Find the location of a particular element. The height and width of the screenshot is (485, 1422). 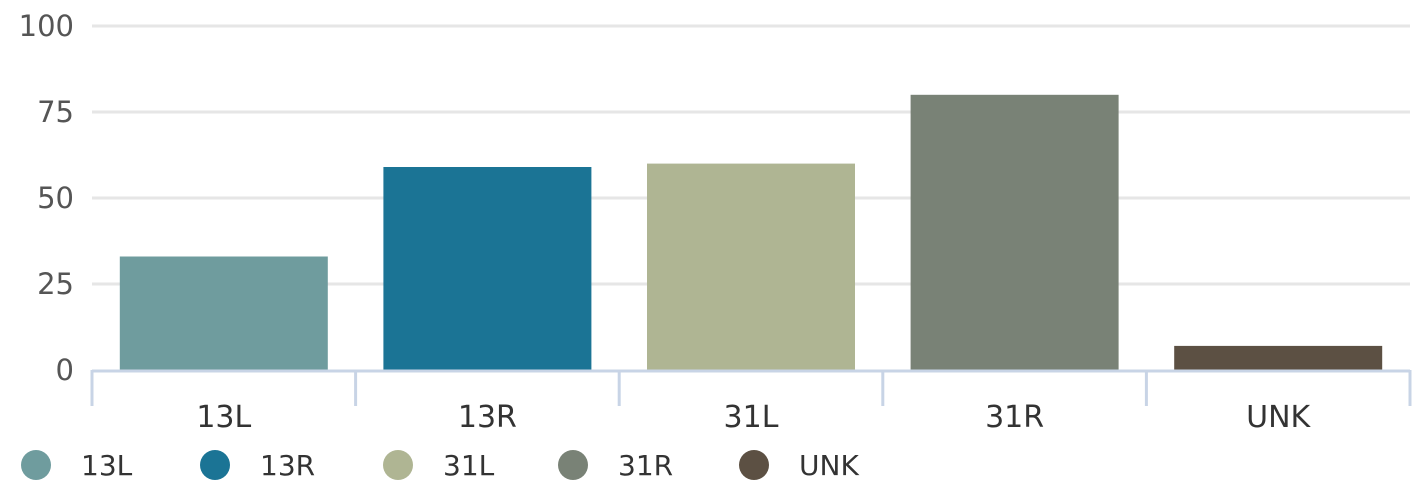

x-axis-labels: 13L 13R 31L 31R UNK is located at coordinates (753, 417).